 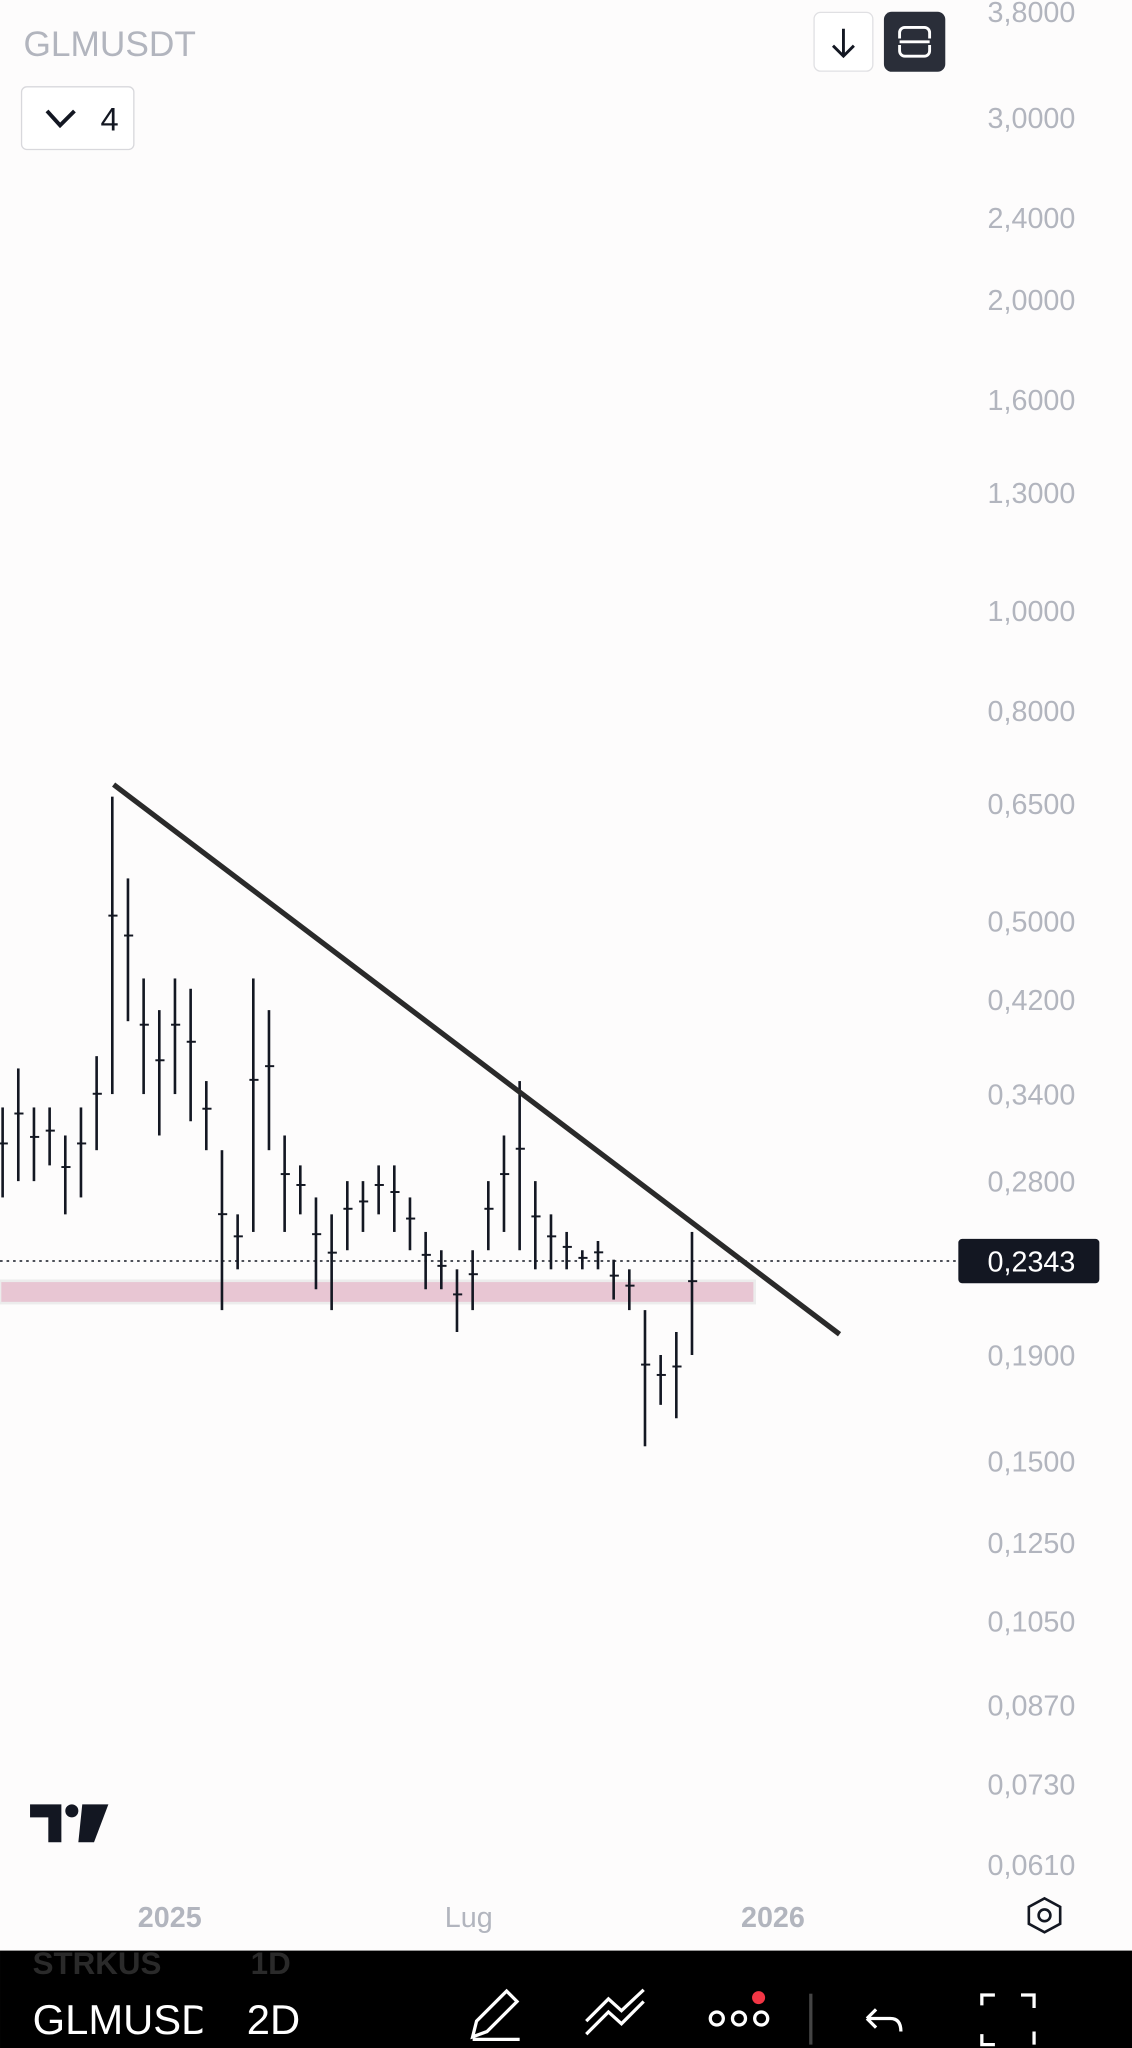 What do you see at coordinates (1032, 1785) in the screenshot?
I see `y-tick-label: 0,0730` at bounding box center [1032, 1785].